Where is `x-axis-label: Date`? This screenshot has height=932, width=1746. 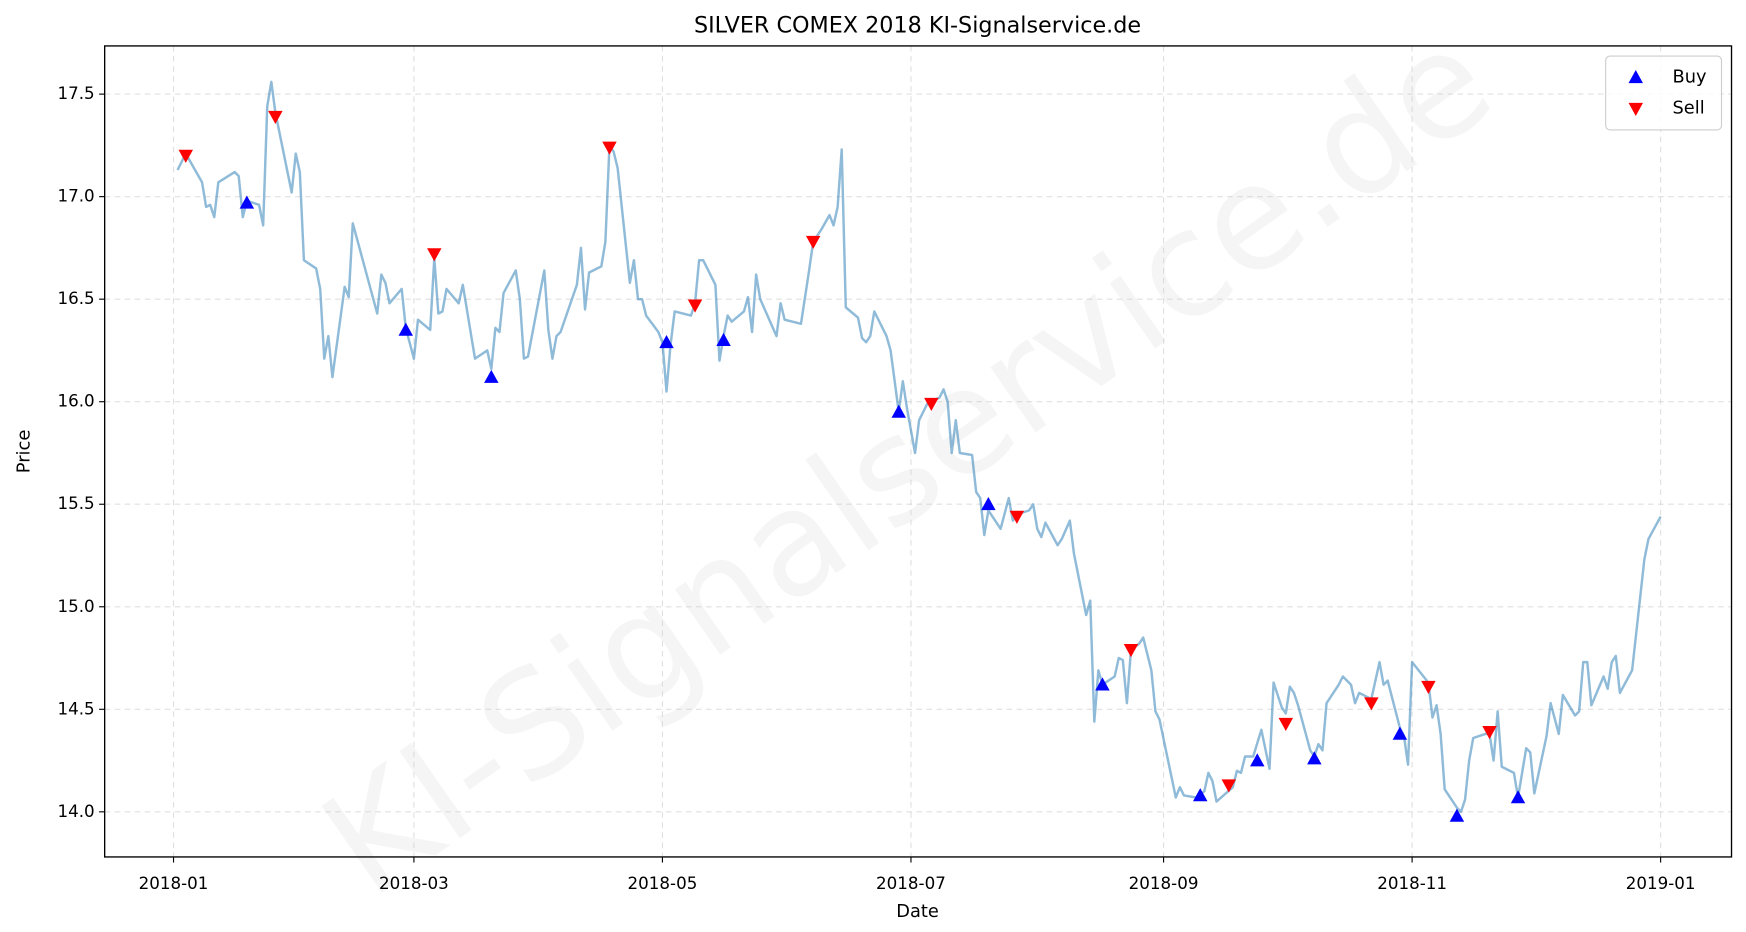
x-axis-label: Date is located at coordinates (917, 911).